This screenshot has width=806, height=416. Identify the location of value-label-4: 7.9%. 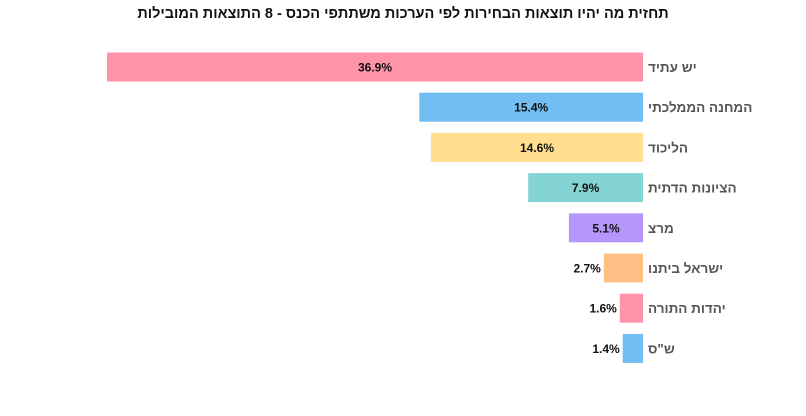
(586, 188).